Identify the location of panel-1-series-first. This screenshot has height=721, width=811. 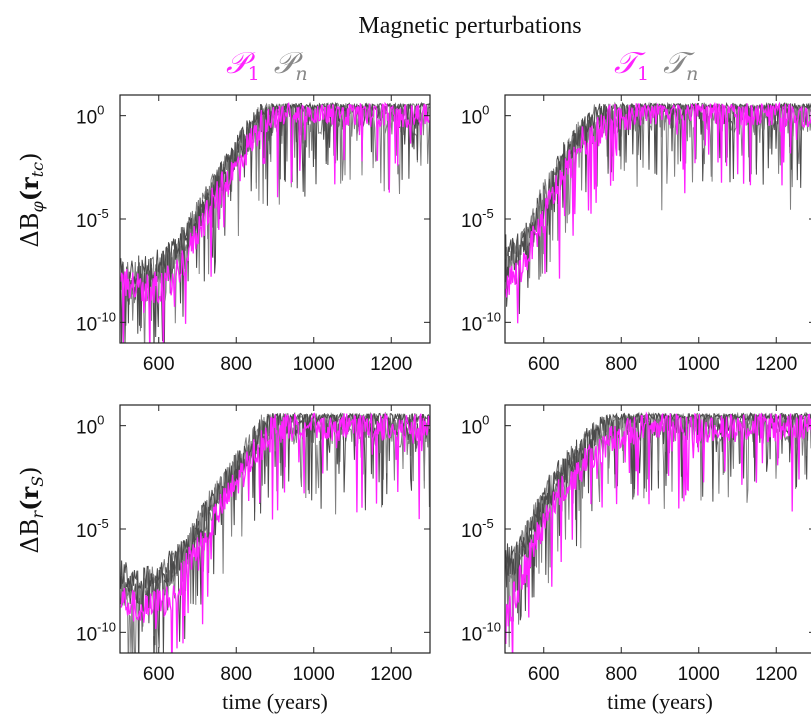
(658, 212).